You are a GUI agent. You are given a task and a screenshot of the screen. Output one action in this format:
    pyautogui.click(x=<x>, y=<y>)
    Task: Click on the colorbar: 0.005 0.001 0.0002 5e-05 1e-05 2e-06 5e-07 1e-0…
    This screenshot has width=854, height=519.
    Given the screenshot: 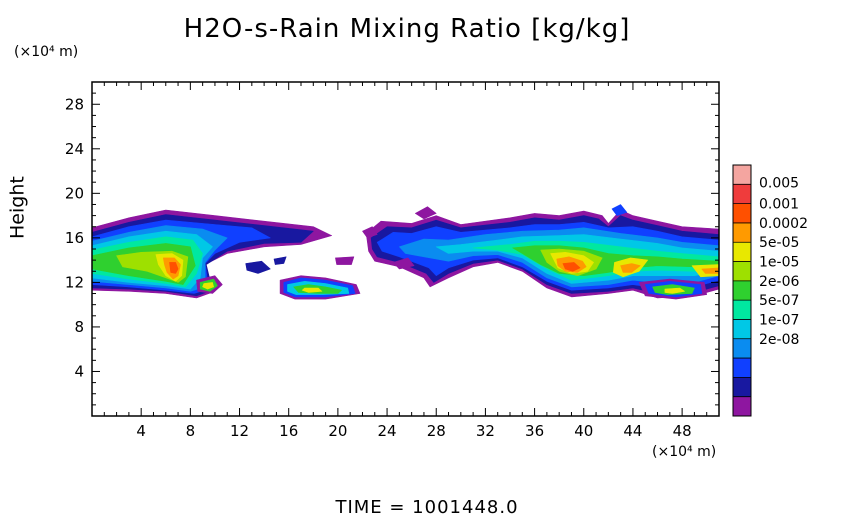 What is the action you would take?
    pyautogui.click(x=770, y=290)
    